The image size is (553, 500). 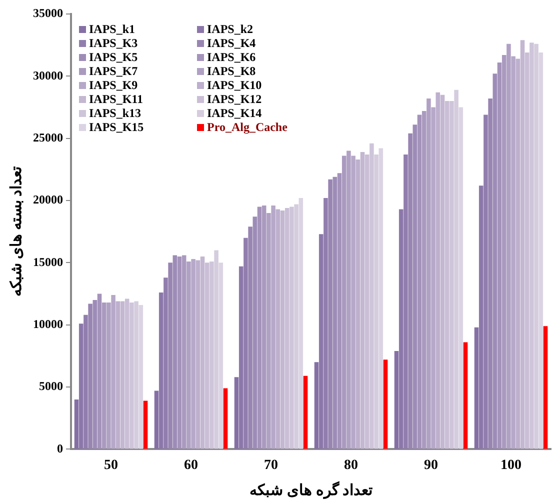 What do you see at coordinates (234, 85) in the screenshot?
I see `legend-label: IAPS_K10` at bounding box center [234, 85].